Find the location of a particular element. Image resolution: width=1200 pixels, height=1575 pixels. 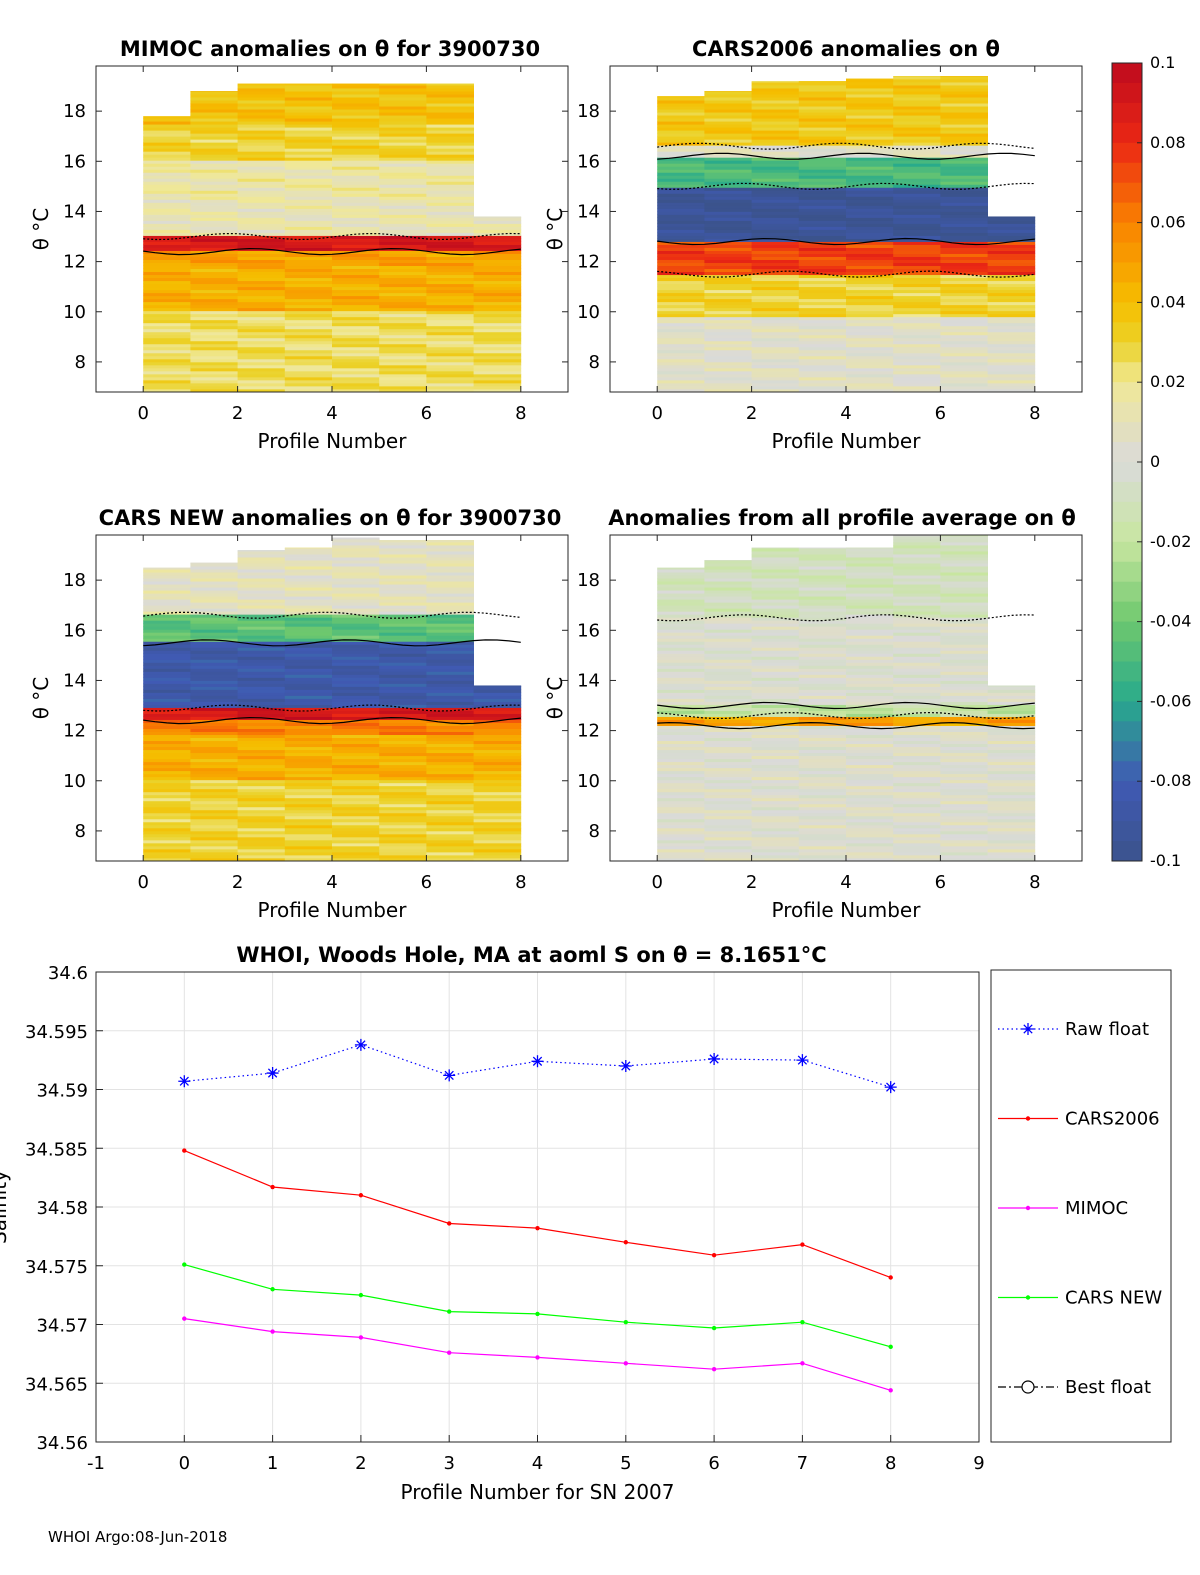

x-tick-label: 6 is located at coordinates (940, 882).